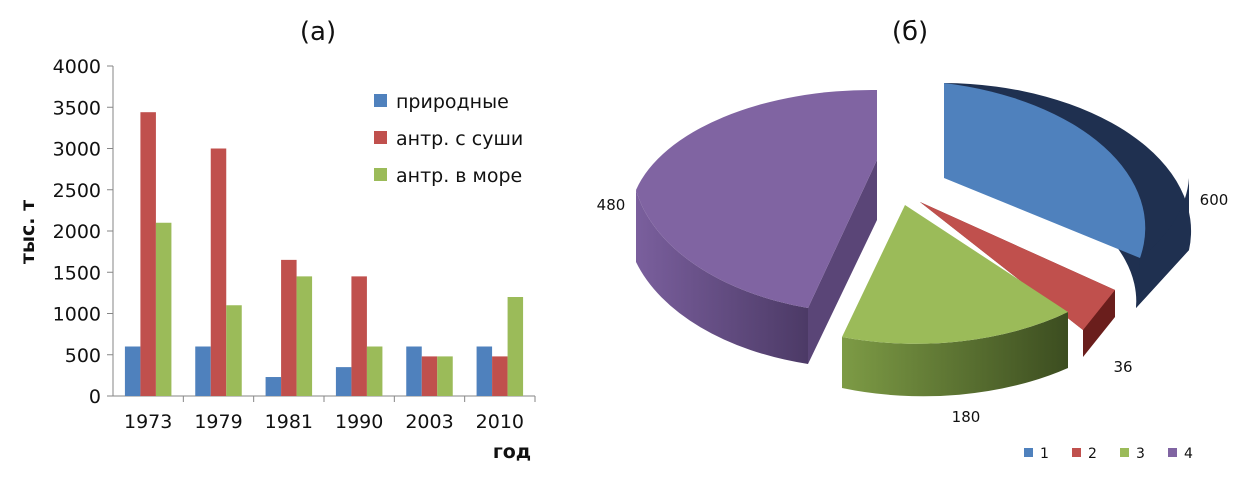 The image size is (1250, 490). What do you see at coordinates (343, 381) in the screenshot?
I see `bar-1-1990` at bounding box center [343, 381].